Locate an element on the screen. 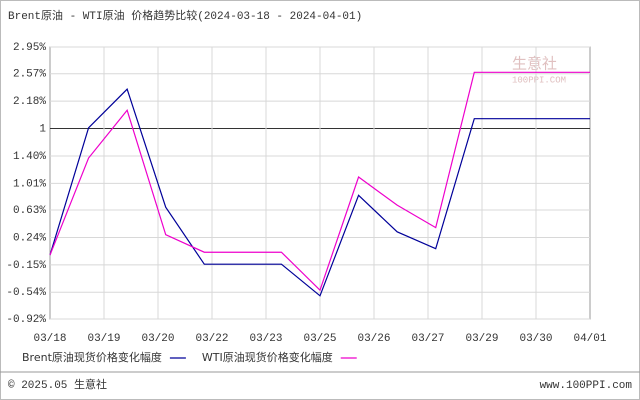 The image size is (640, 400). y-tick-label: -0.54% is located at coordinates (26, 293).